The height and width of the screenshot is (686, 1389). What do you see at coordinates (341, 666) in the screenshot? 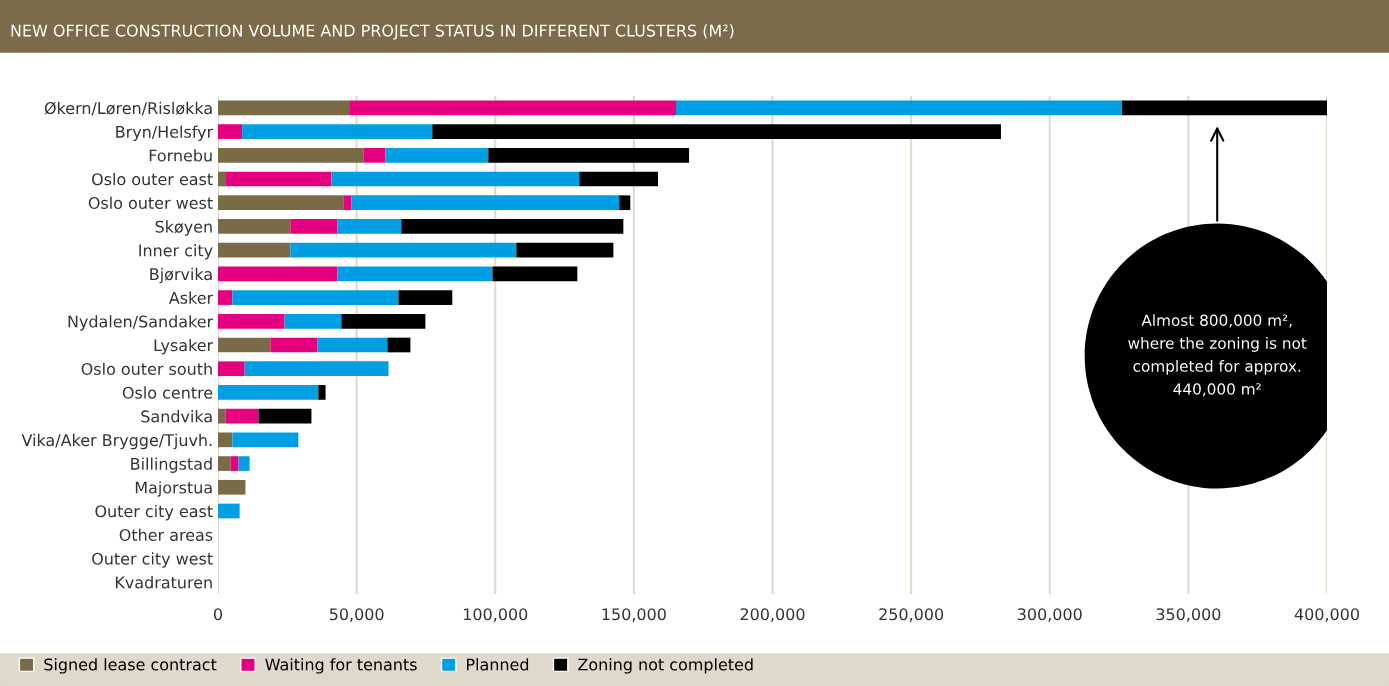
I see `legend-label: Waiting for tenants` at bounding box center [341, 666].